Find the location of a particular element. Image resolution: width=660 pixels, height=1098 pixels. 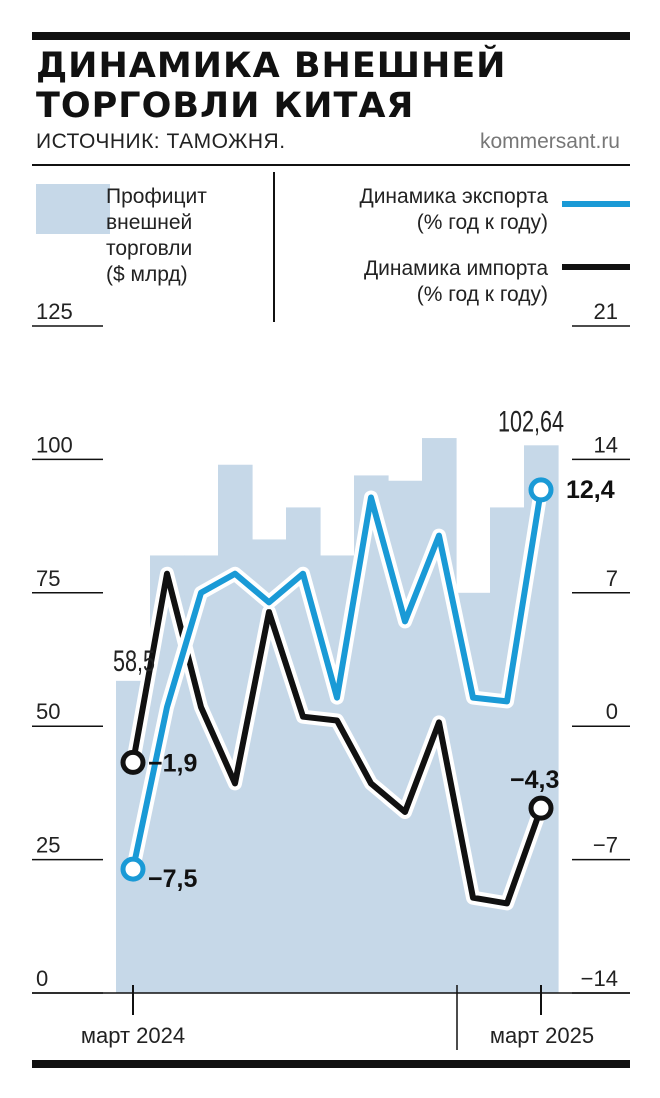

legend-import-label: Динамика импорта (% год к году) is located at coordinates (456, 282).